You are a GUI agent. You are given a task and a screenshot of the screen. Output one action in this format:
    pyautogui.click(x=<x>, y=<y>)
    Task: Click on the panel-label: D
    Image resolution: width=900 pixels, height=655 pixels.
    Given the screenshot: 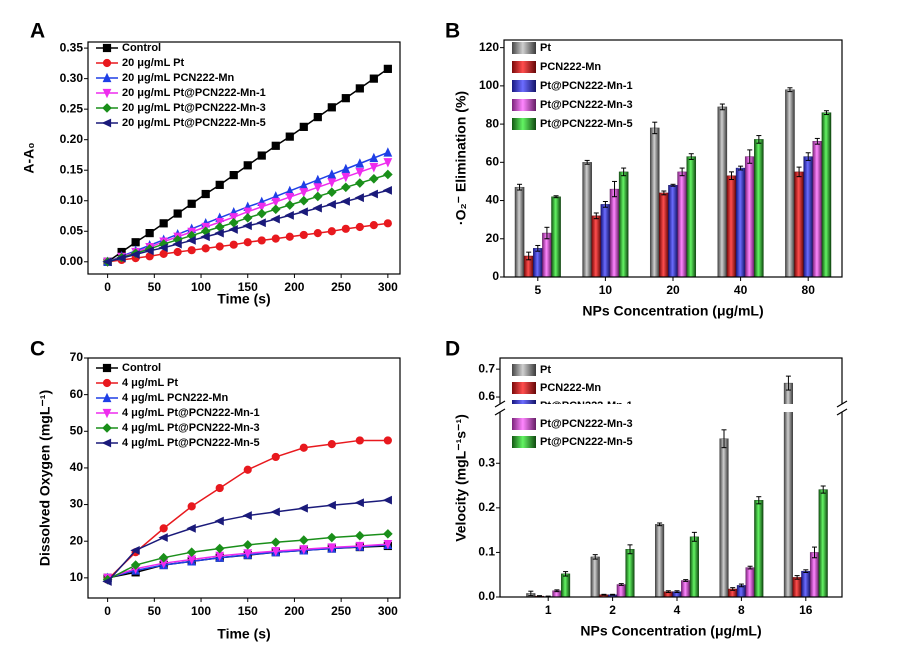 What is the action you would take?
    pyautogui.click(x=452, y=349)
    